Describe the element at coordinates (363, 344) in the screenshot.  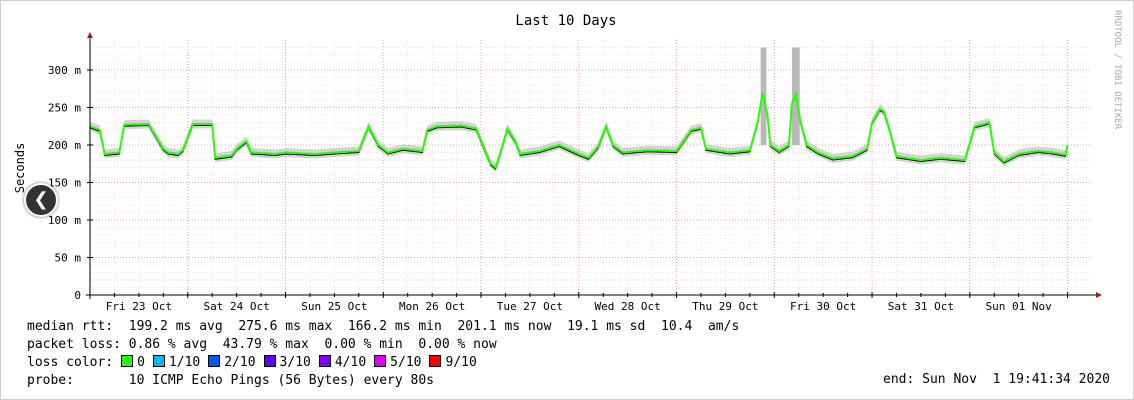
I see `loss-min: 0.00 % min` at that location.